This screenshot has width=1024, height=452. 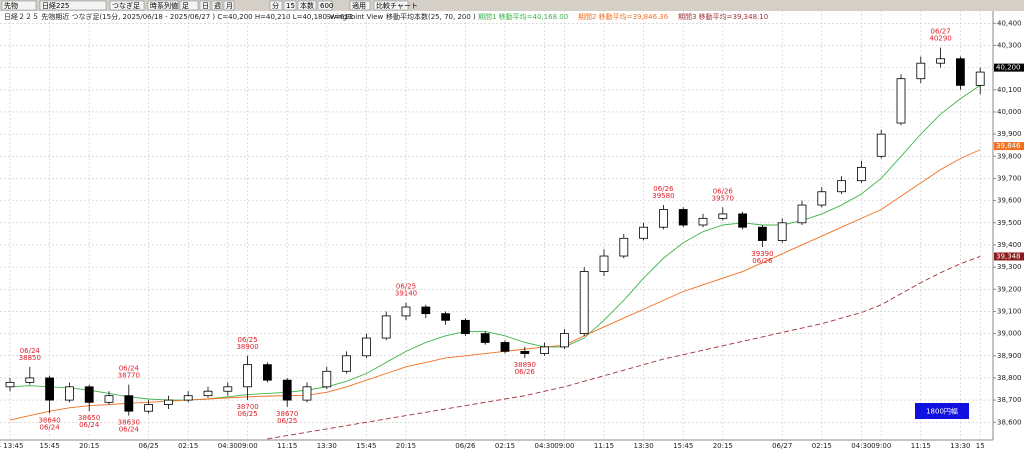 I want to click on y-tick-label: 39,700, so click(x=1009, y=178).